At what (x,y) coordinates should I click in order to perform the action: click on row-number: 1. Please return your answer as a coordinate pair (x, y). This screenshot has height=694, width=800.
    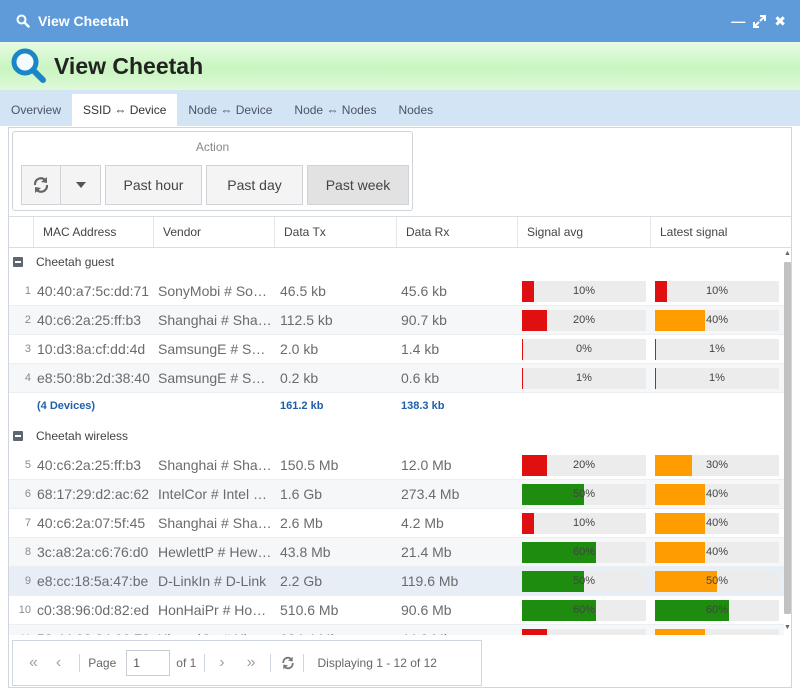
    Looking at the image, I should click on (27, 291).